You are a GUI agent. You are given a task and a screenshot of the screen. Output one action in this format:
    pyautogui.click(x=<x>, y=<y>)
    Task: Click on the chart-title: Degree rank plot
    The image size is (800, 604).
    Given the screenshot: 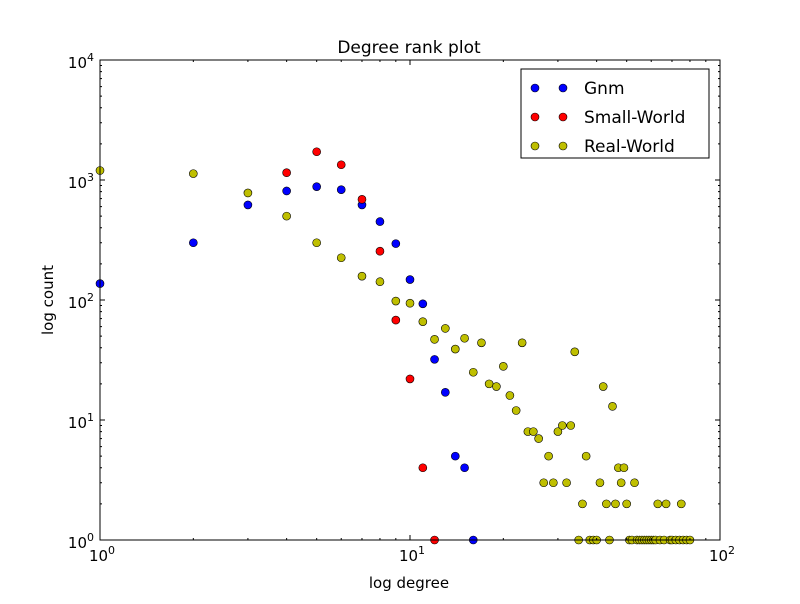 What is the action you would take?
    pyautogui.click(x=409, y=48)
    